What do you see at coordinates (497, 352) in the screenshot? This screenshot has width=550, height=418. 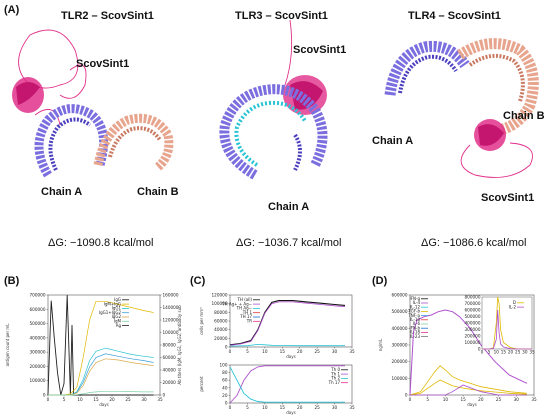 I see `inset-x-tick-label: 10` at bounding box center [497, 352].